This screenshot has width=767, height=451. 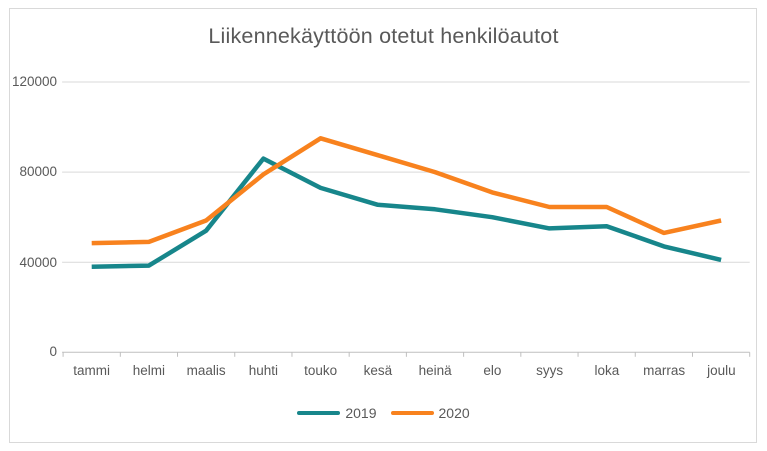 I want to click on y-tick-label: 40000, so click(x=38, y=262).